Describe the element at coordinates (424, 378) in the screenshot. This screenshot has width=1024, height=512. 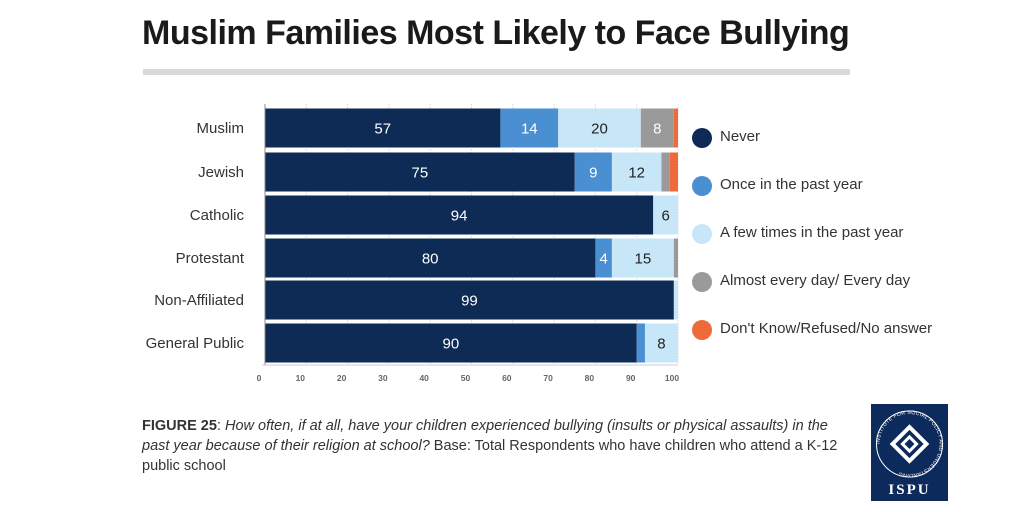
I see `x-tick-label: 40` at that location.